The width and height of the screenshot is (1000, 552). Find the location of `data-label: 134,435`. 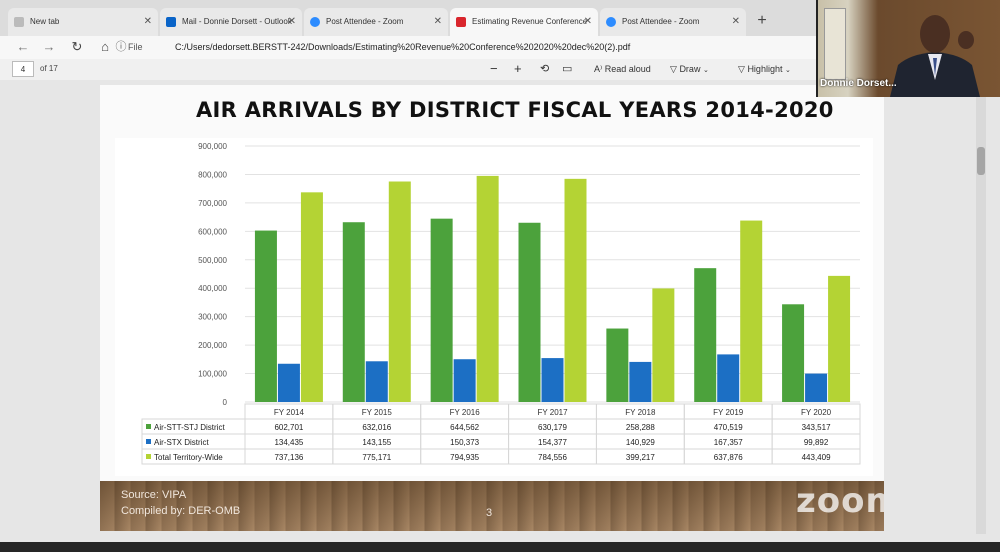

data-label: 134,435 is located at coordinates (288, 442).